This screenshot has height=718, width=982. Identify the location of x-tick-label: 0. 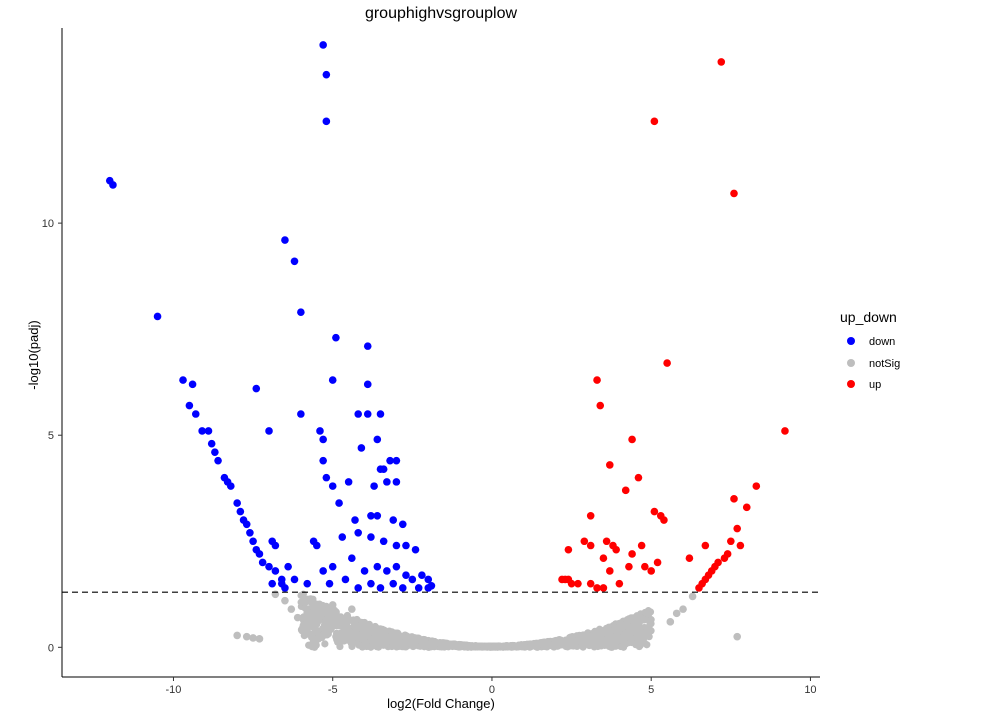
(492, 690).